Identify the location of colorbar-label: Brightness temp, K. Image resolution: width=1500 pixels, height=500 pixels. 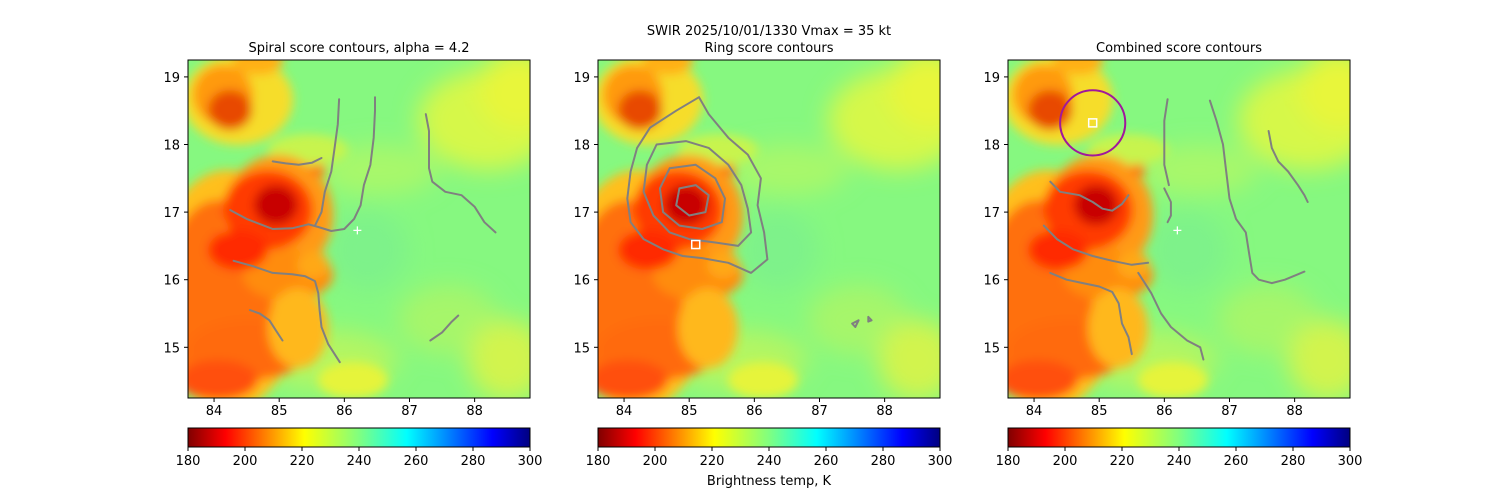
(769, 481).